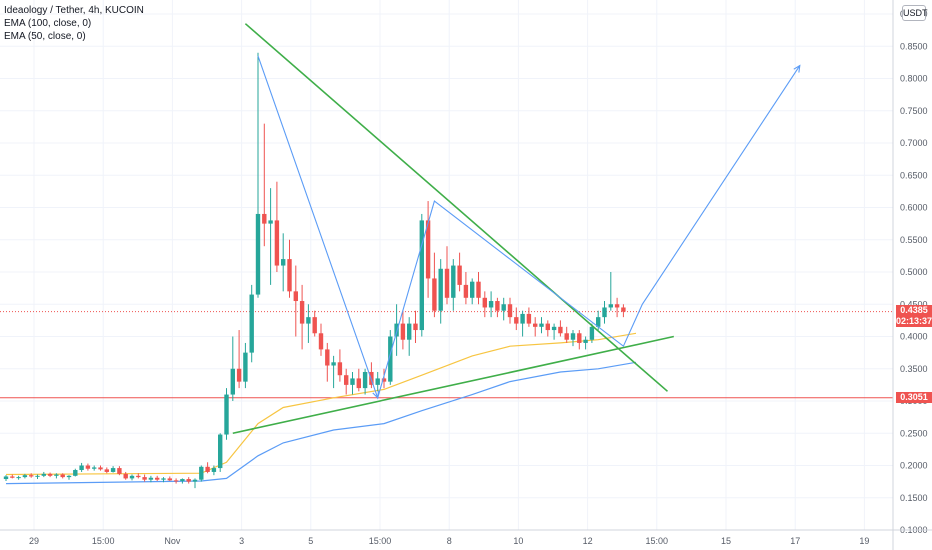 This screenshot has height=550, width=932. What do you see at coordinates (797, 68) in the screenshot?
I see `arrowhead-end` at bounding box center [797, 68].